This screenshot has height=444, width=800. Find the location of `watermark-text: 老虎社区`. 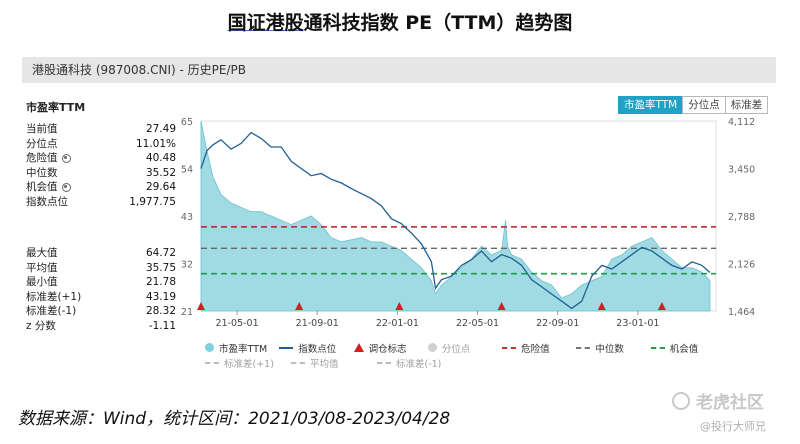

watermark-text: 老虎社区 is located at coordinates (730, 403).